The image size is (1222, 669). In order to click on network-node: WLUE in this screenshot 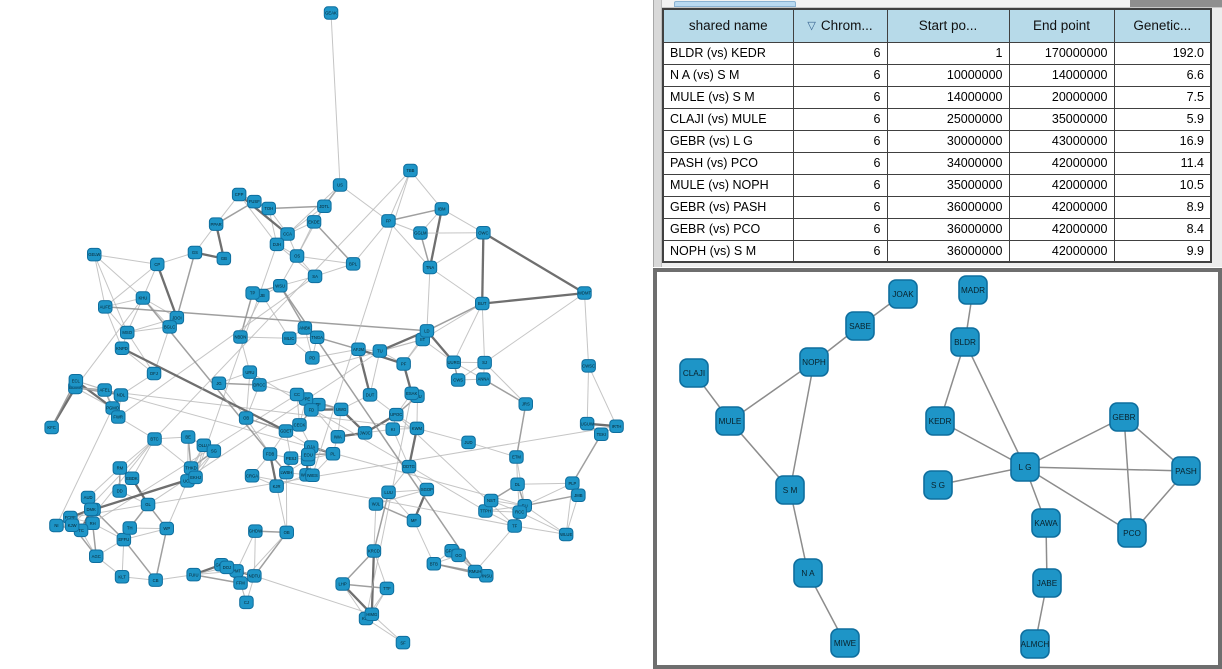, I will do `click(566, 534)`.